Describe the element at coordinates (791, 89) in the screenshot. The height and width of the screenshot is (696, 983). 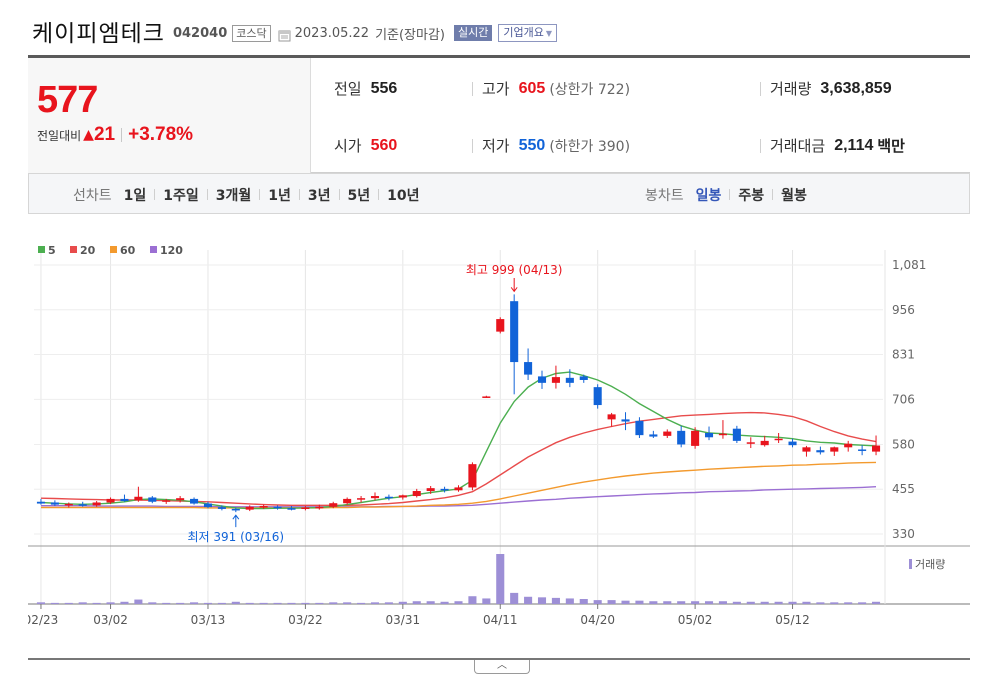
I see `volume-label: 거래량` at that location.